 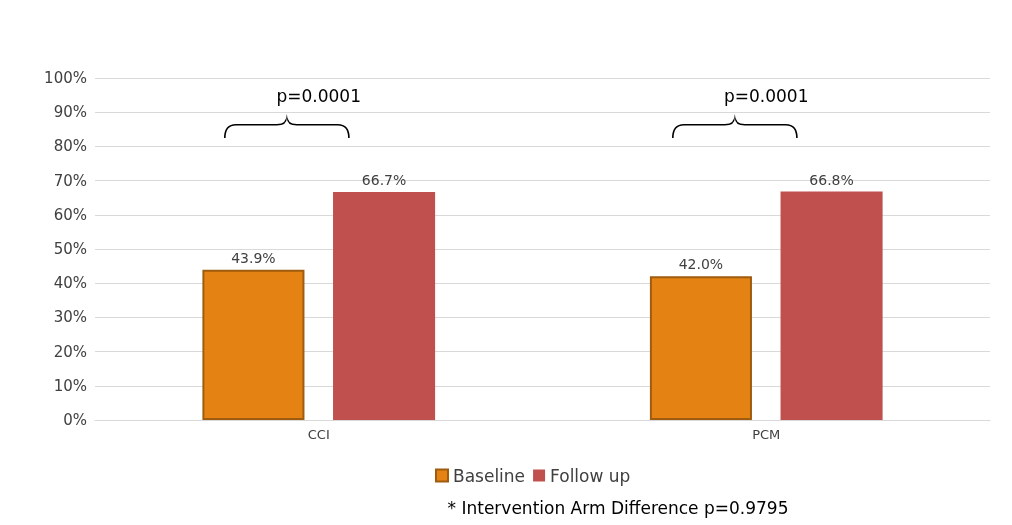 What do you see at coordinates (65, 78) in the screenshot?
I see `y-tick-label: 100%` at bounding box center [65, 78].